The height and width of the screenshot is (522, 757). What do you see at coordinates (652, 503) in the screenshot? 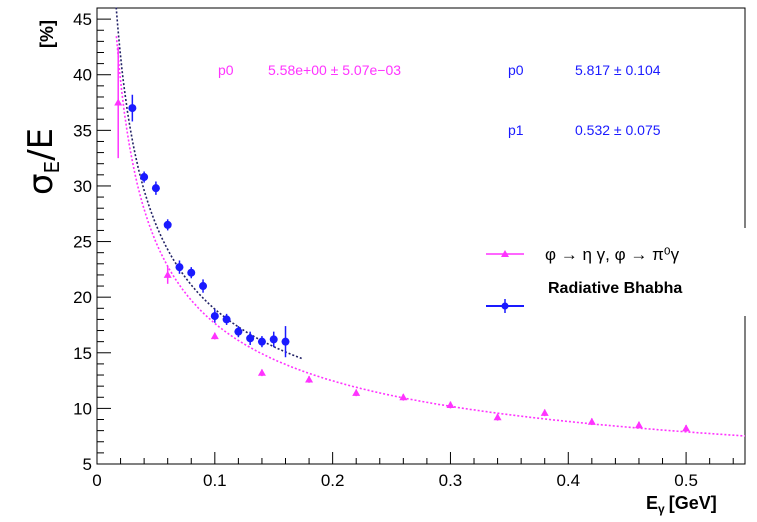
I see `x-axis-label-e: E` at bounding box center [652, 503].